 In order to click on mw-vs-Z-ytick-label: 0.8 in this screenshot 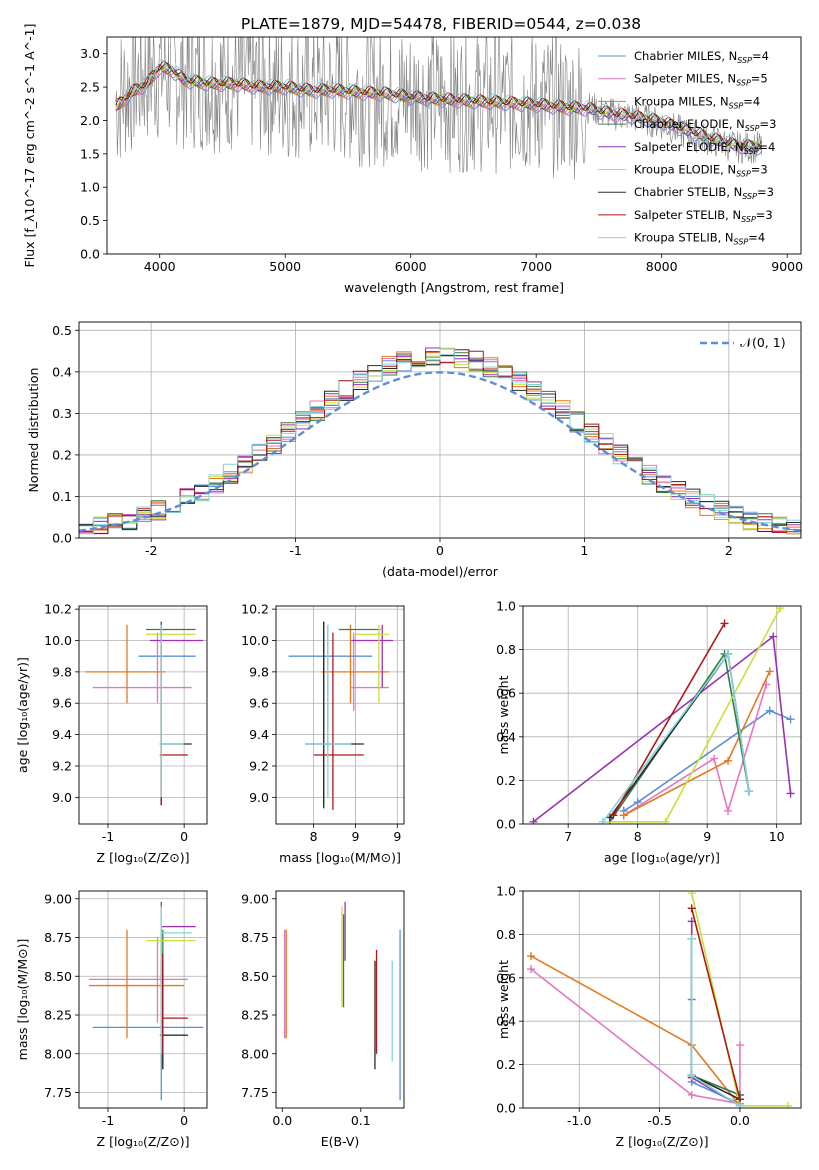, I will do `click(506, 934)`.